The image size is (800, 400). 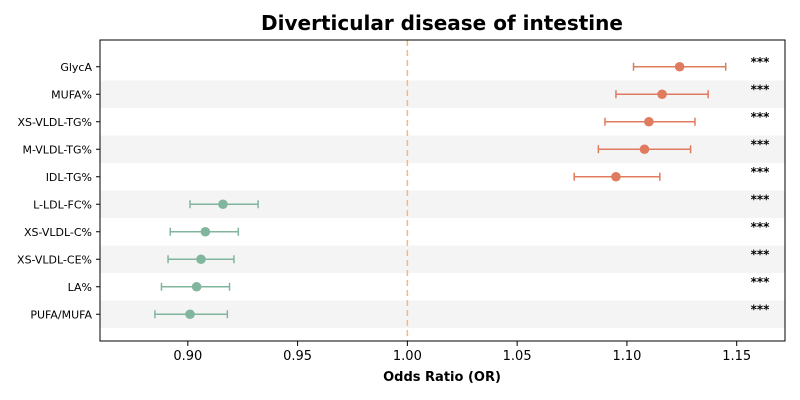 What do you see at coordinates (69, 177) in the screenshot?
I see `row-label: IDL-TG%` at bounding box center [69, 177].